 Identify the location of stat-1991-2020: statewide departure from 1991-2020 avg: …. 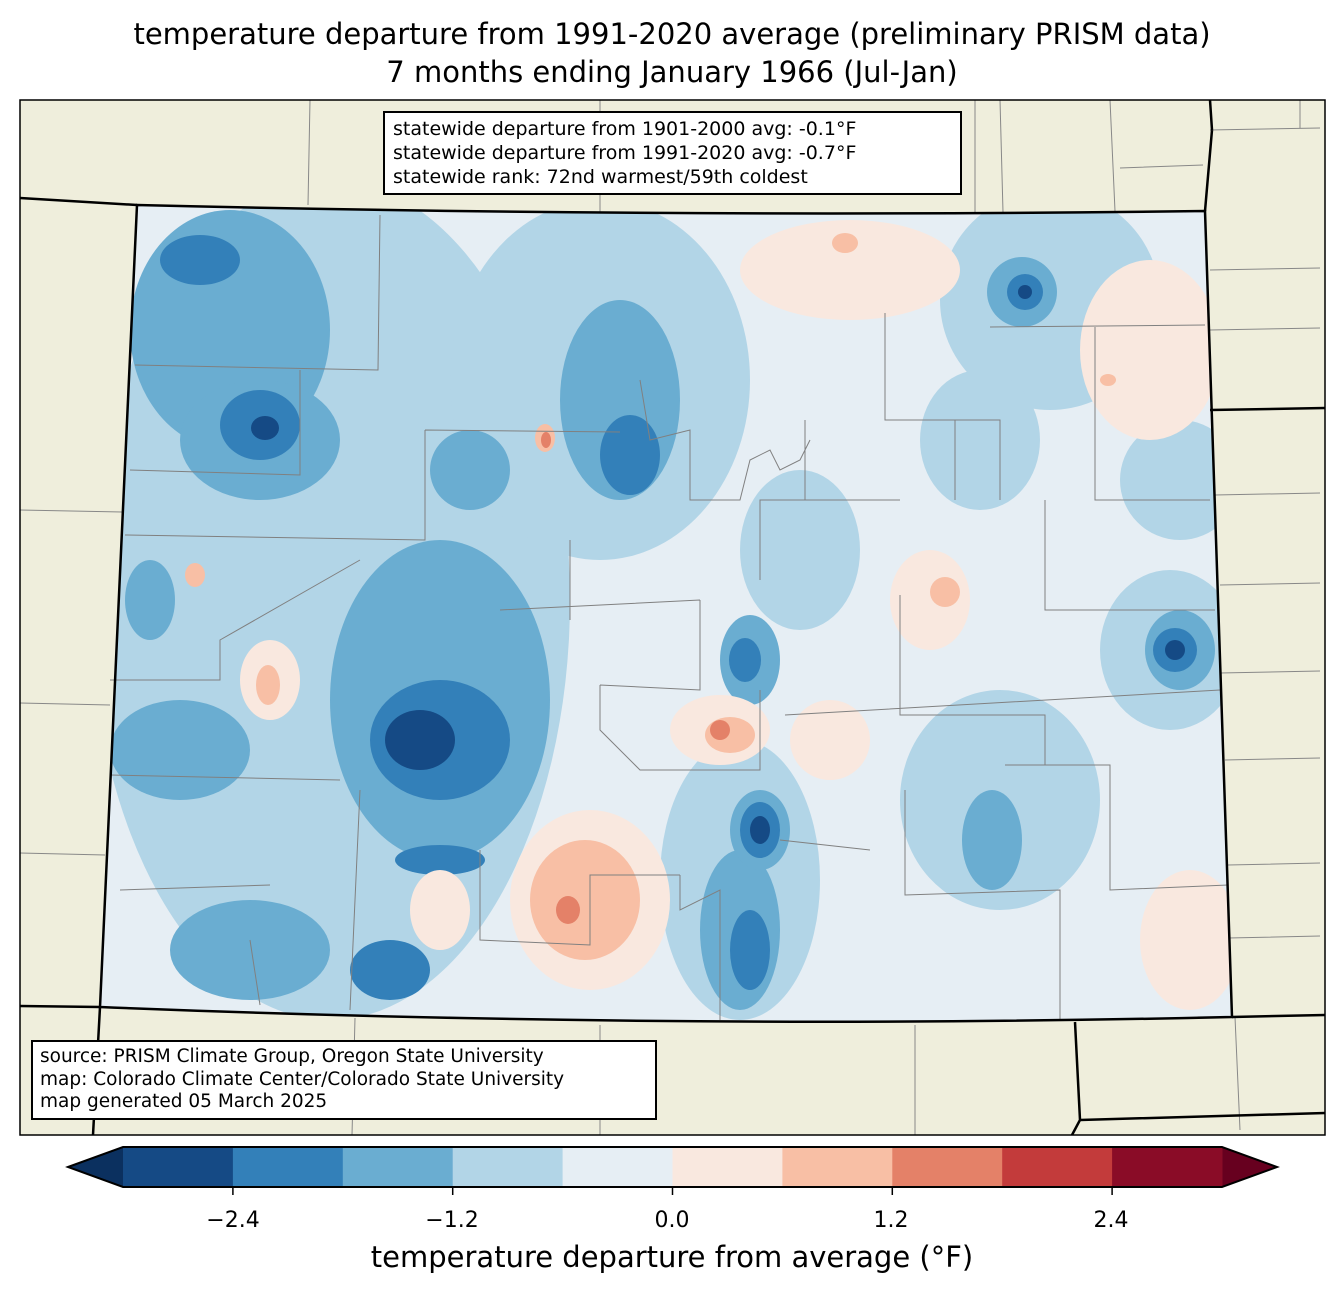
(625, 153).